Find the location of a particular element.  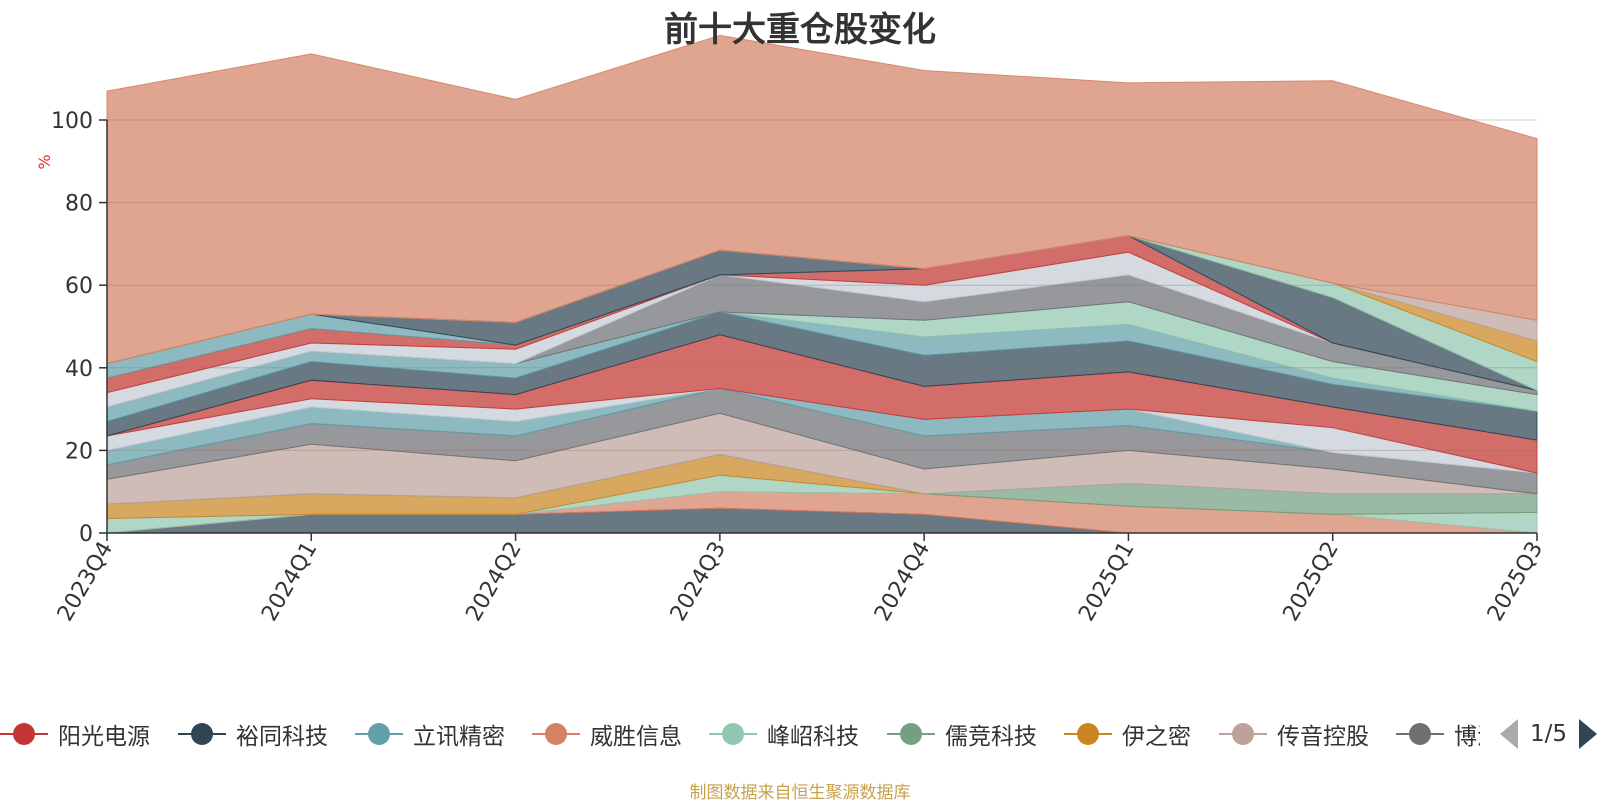

x-tick-label-1: 2024Q1 is located at coordinates (289, 582).